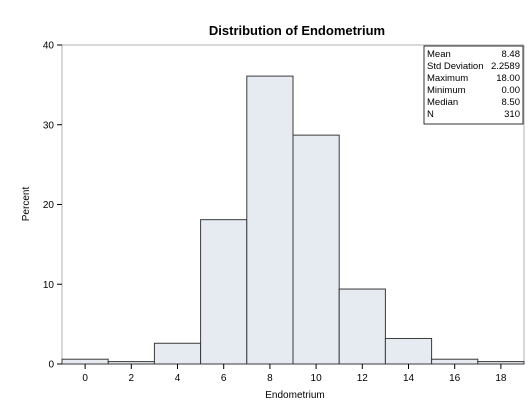  Describe the element at coordinates (317, 378) in the screenshot. I see `x-tick-label: 10` at that location.